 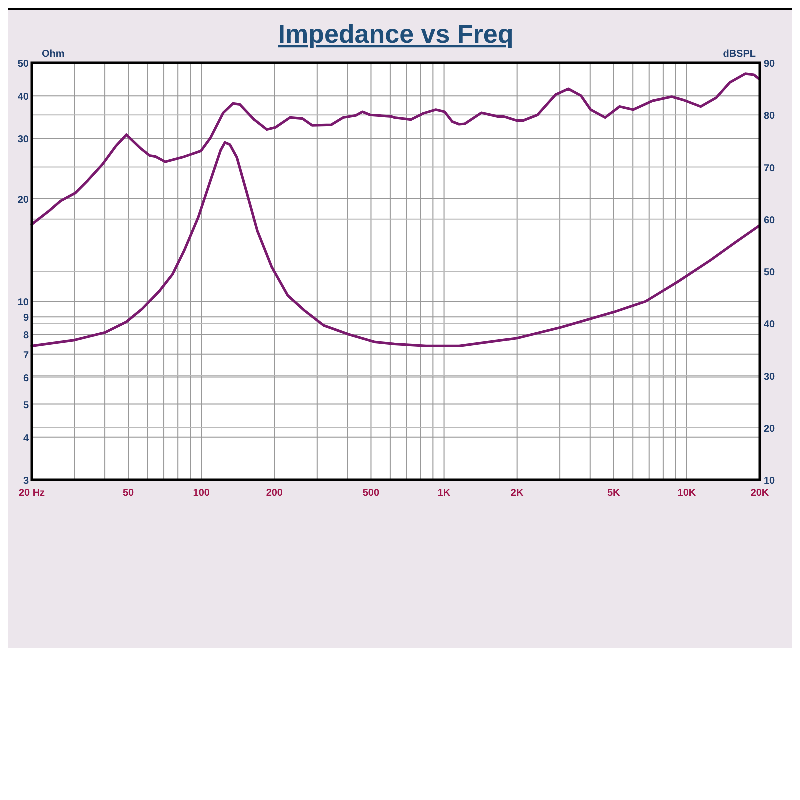 I want to click on y-tick-label: 8, so click(x=26, y=336).